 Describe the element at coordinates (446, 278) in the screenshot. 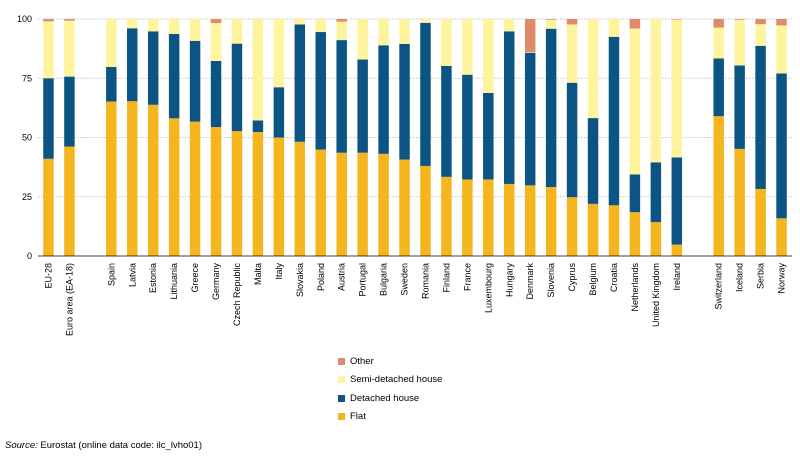

I see `x-tick-label: Finland` at that location.